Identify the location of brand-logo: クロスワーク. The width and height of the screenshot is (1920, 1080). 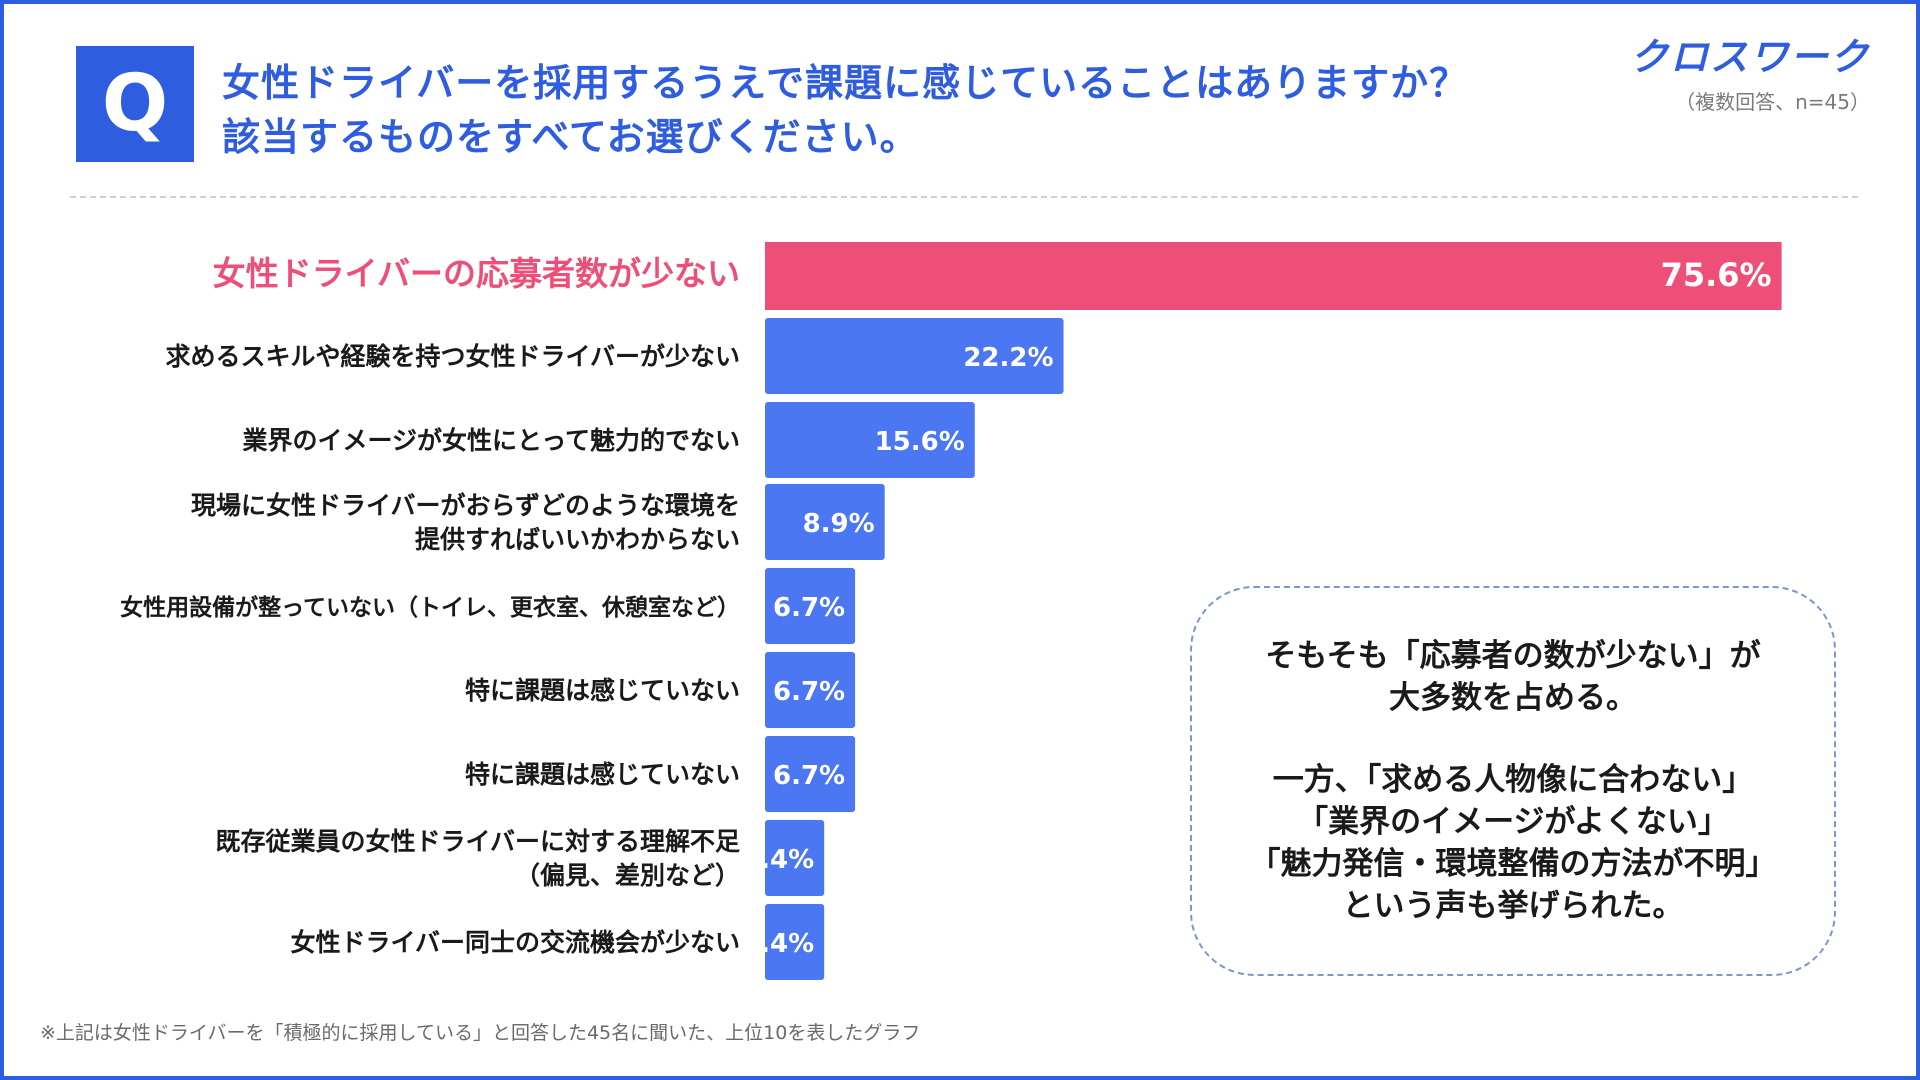
(1749, 57).